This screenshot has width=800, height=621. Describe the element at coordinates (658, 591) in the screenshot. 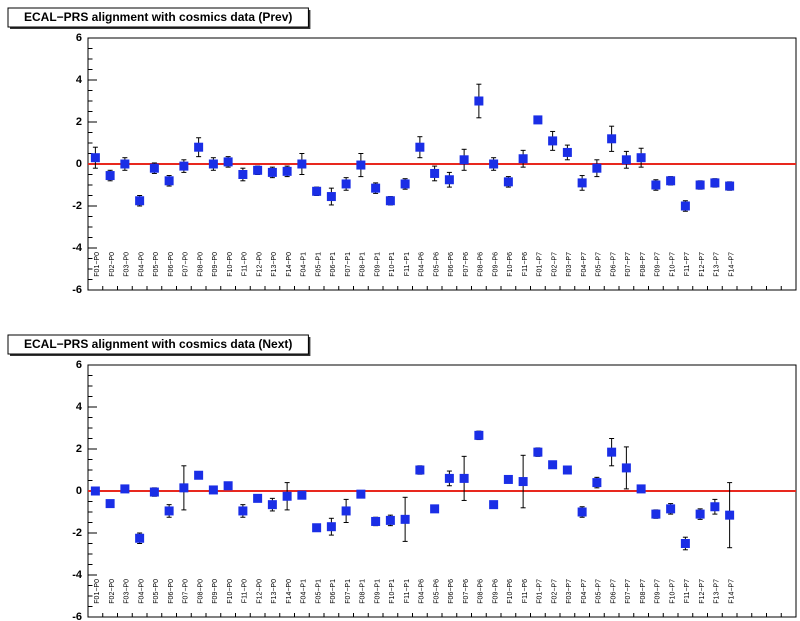

I see `x-tick-label: F09−P7` at that location.